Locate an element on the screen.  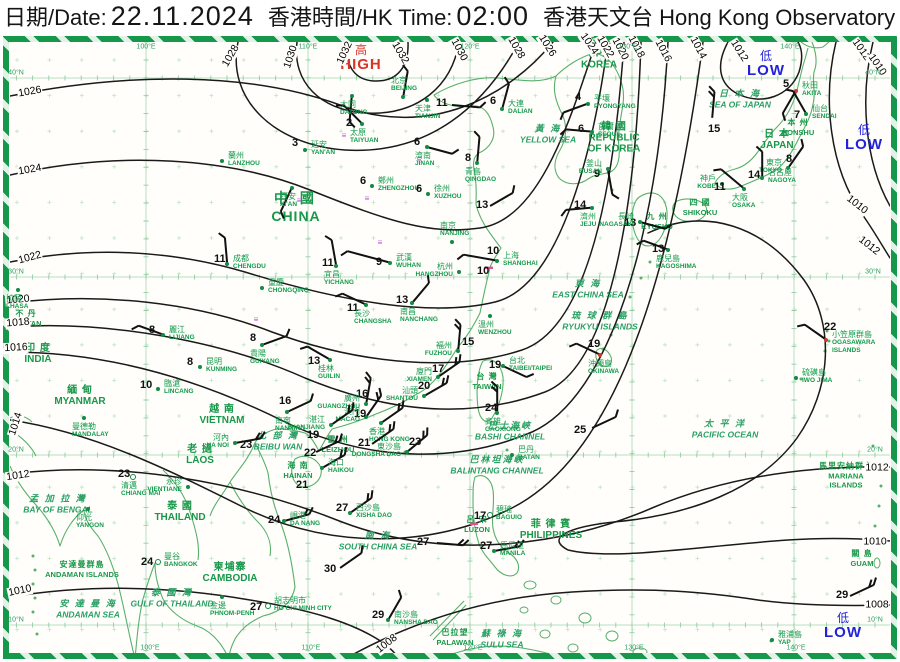
coast-shikoku is located at coordinates (690, 210).